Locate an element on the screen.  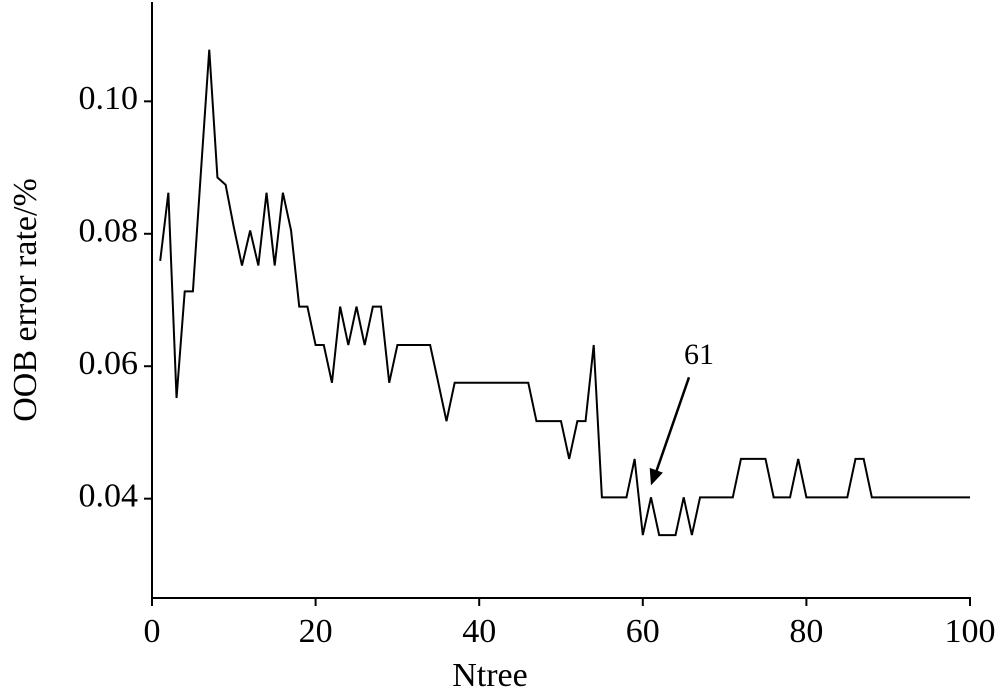
x-tick-label: 100 is located at coordinates (970, 631).